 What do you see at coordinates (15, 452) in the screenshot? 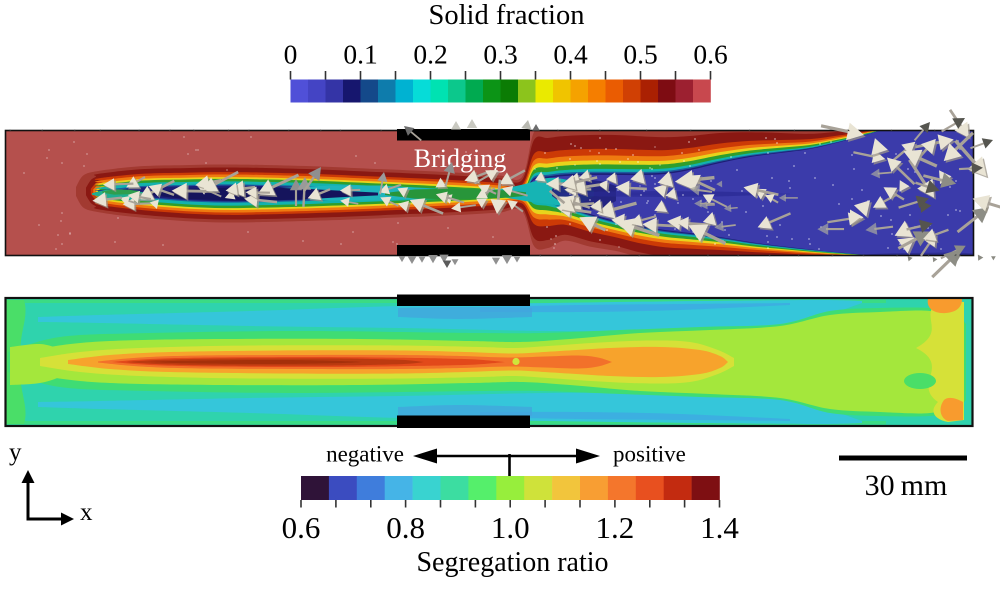
I see `svg-text: y` at bounding box center [15, 452].